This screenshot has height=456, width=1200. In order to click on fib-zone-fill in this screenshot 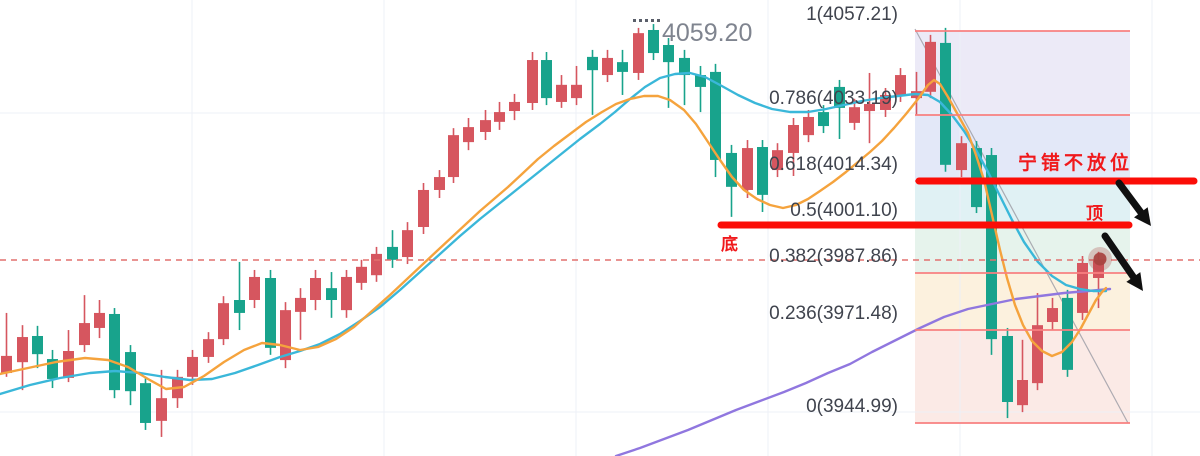, I will do `click(1022, 204)`.